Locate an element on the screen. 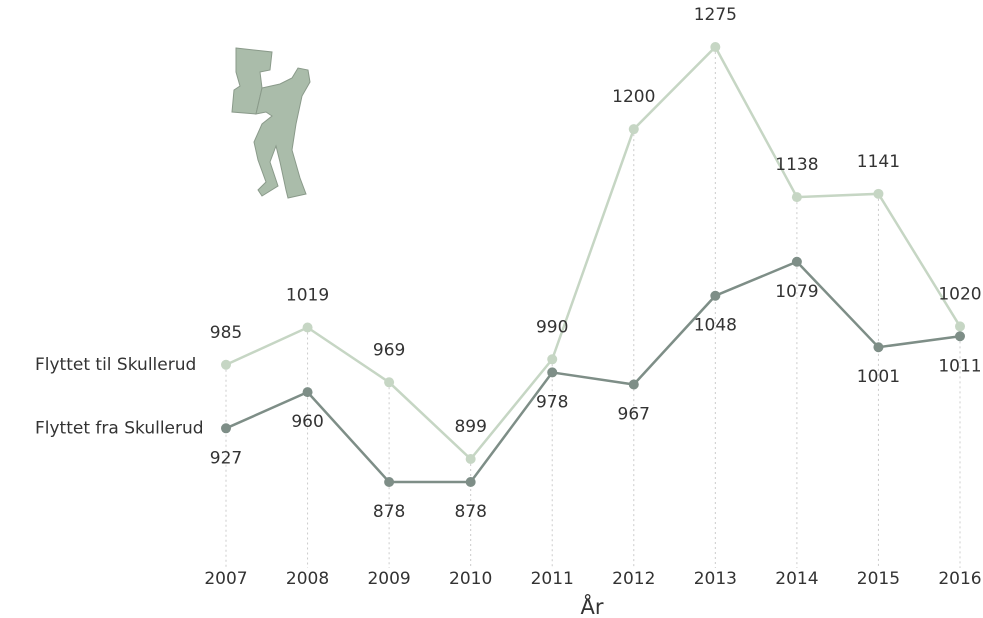 Image resolution: width=983 pixels, height=618 pixels. data-label: 1275 is located at coordinates (715, 15).